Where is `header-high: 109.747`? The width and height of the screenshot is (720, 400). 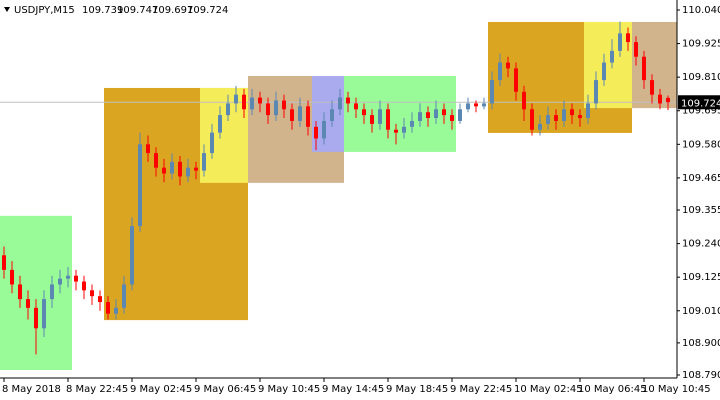
header-high: 109.747 is located at coordinates (137, 10).